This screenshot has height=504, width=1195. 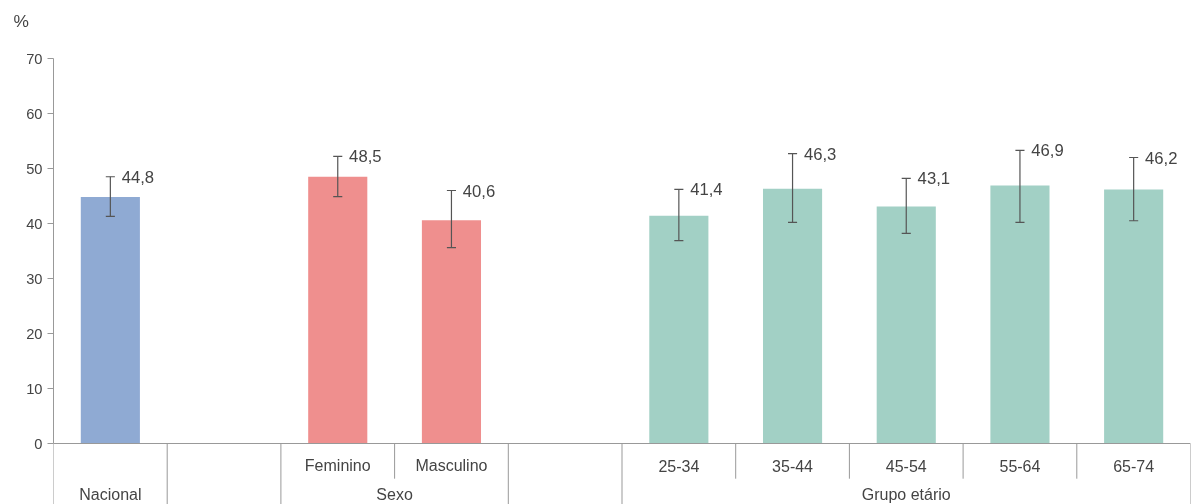 I want to click on y-tick-label: 40, so click(x=34, y=223).